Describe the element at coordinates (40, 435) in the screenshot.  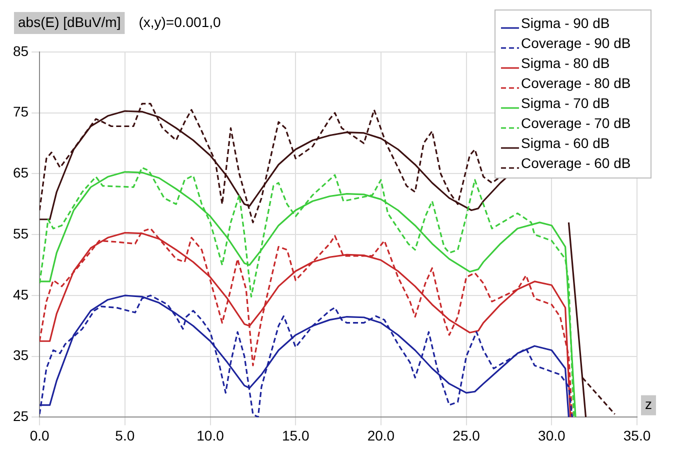
I see `x-tick-label: 0.0` at that location.